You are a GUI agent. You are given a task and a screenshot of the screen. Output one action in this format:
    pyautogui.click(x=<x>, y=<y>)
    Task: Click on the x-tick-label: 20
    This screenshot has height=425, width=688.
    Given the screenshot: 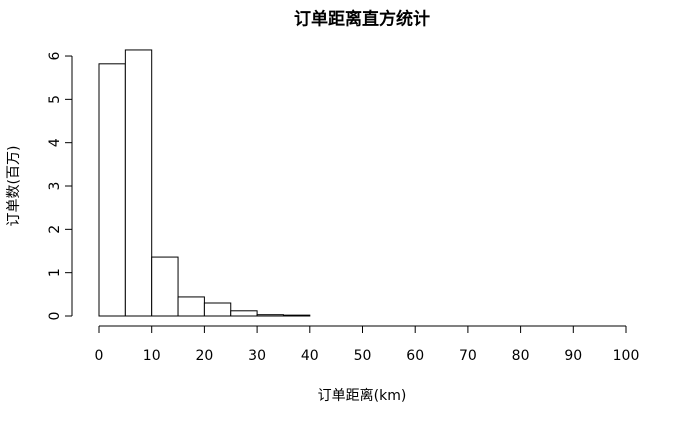 What is the action you would take?
    pyautogui.click(x=204, y=356)
    